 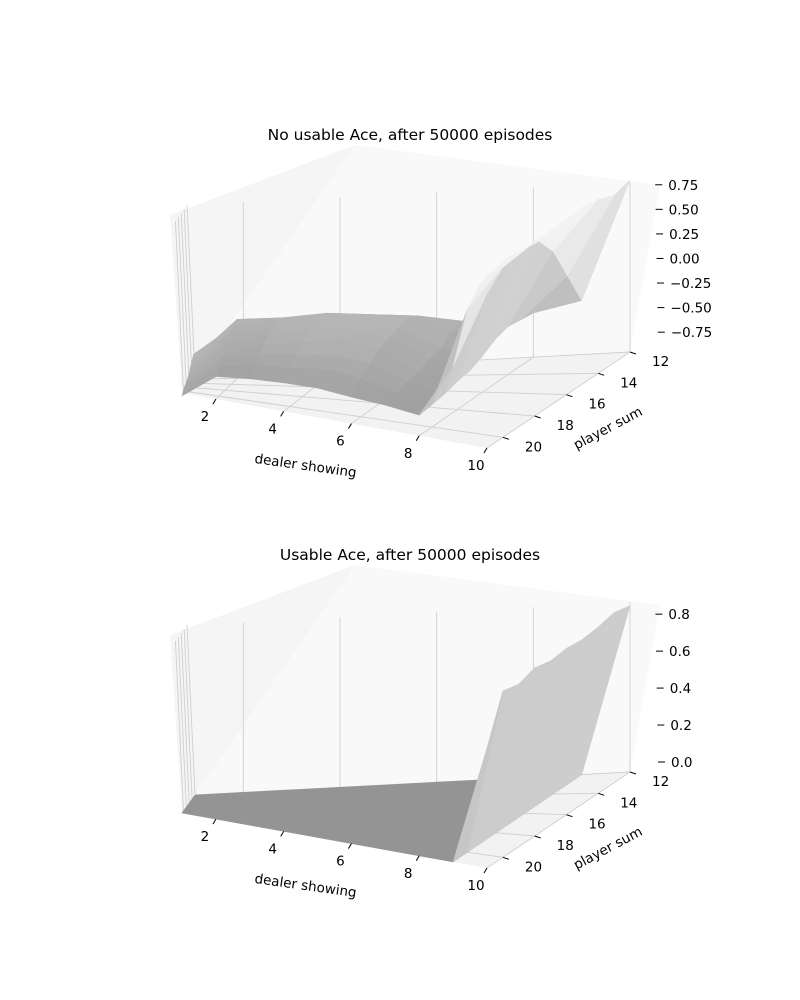 I want to click on z-tick-label: −0.75, so click(x=691, y=333).